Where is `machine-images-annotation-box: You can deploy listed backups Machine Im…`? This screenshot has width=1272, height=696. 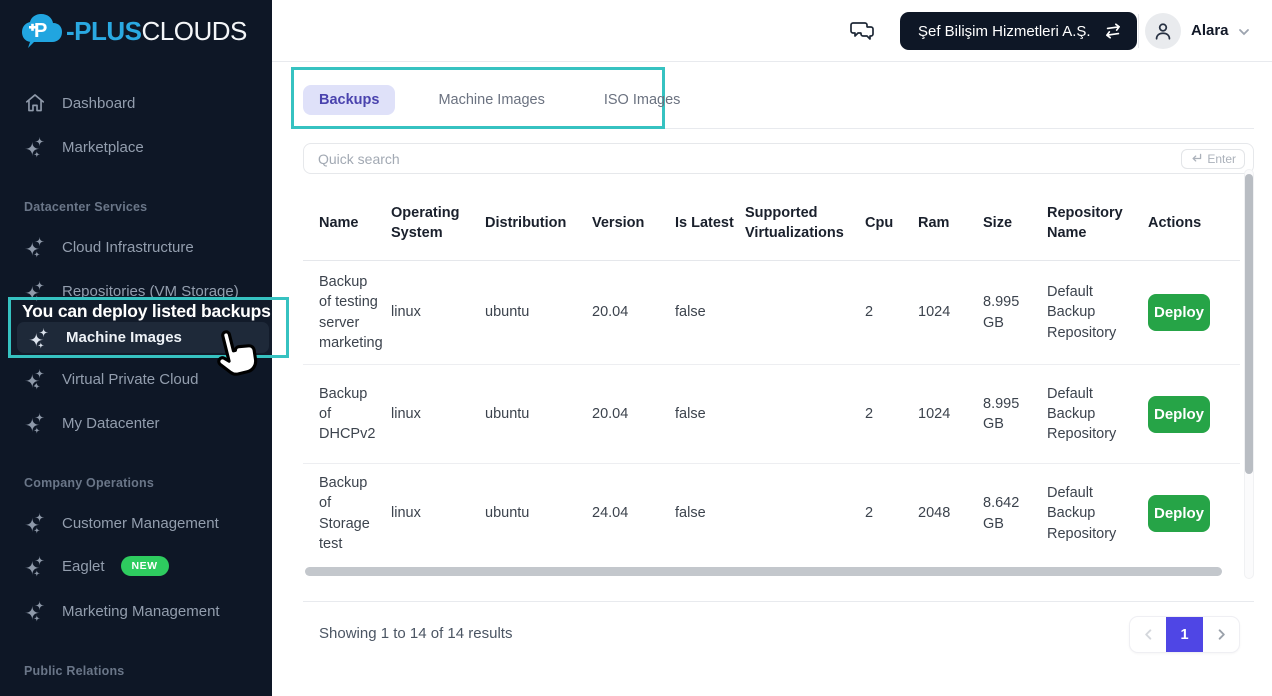 machine-images-annotation-box: You can deploy listed backups Machine Im… is located at coordinates (148, 336).